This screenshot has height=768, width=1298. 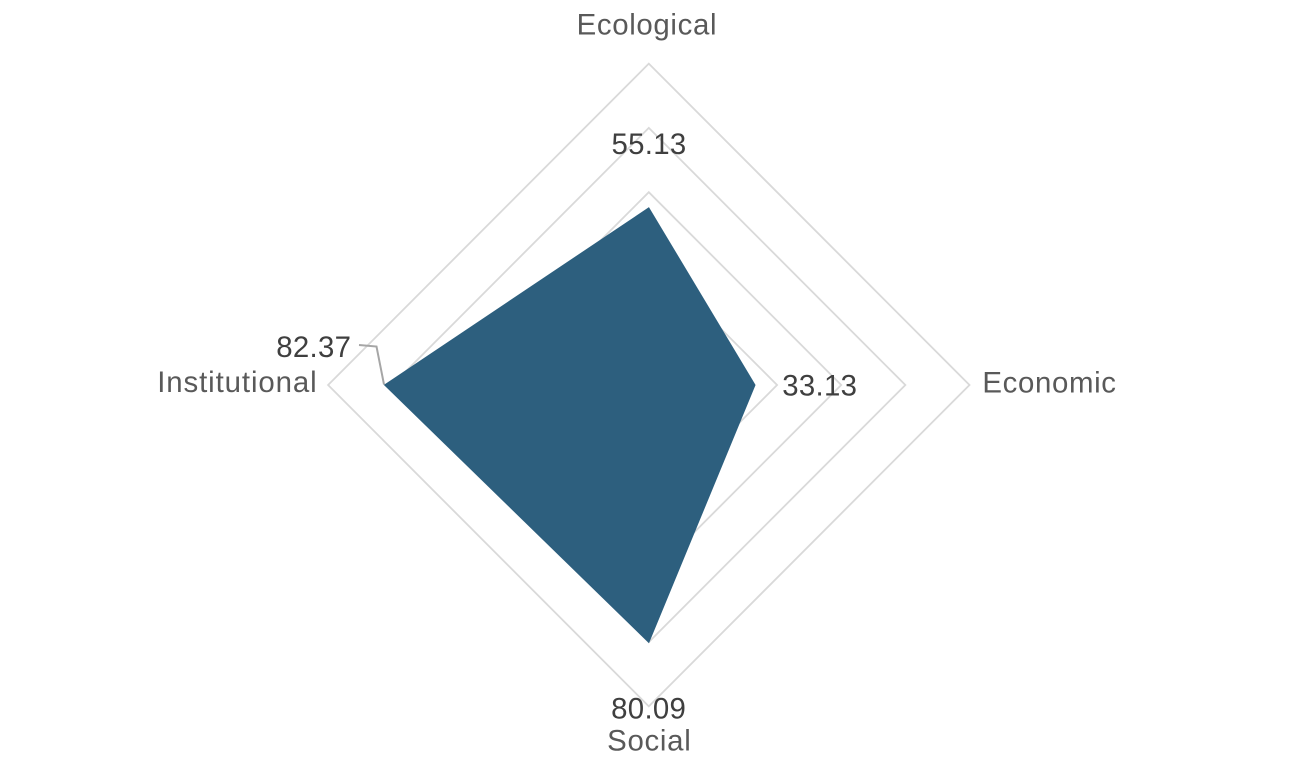 What do you see at coordinates (1049, 382) in the screenshot?
I see `svg-text: Economic` at bounding box center [1049, 382].